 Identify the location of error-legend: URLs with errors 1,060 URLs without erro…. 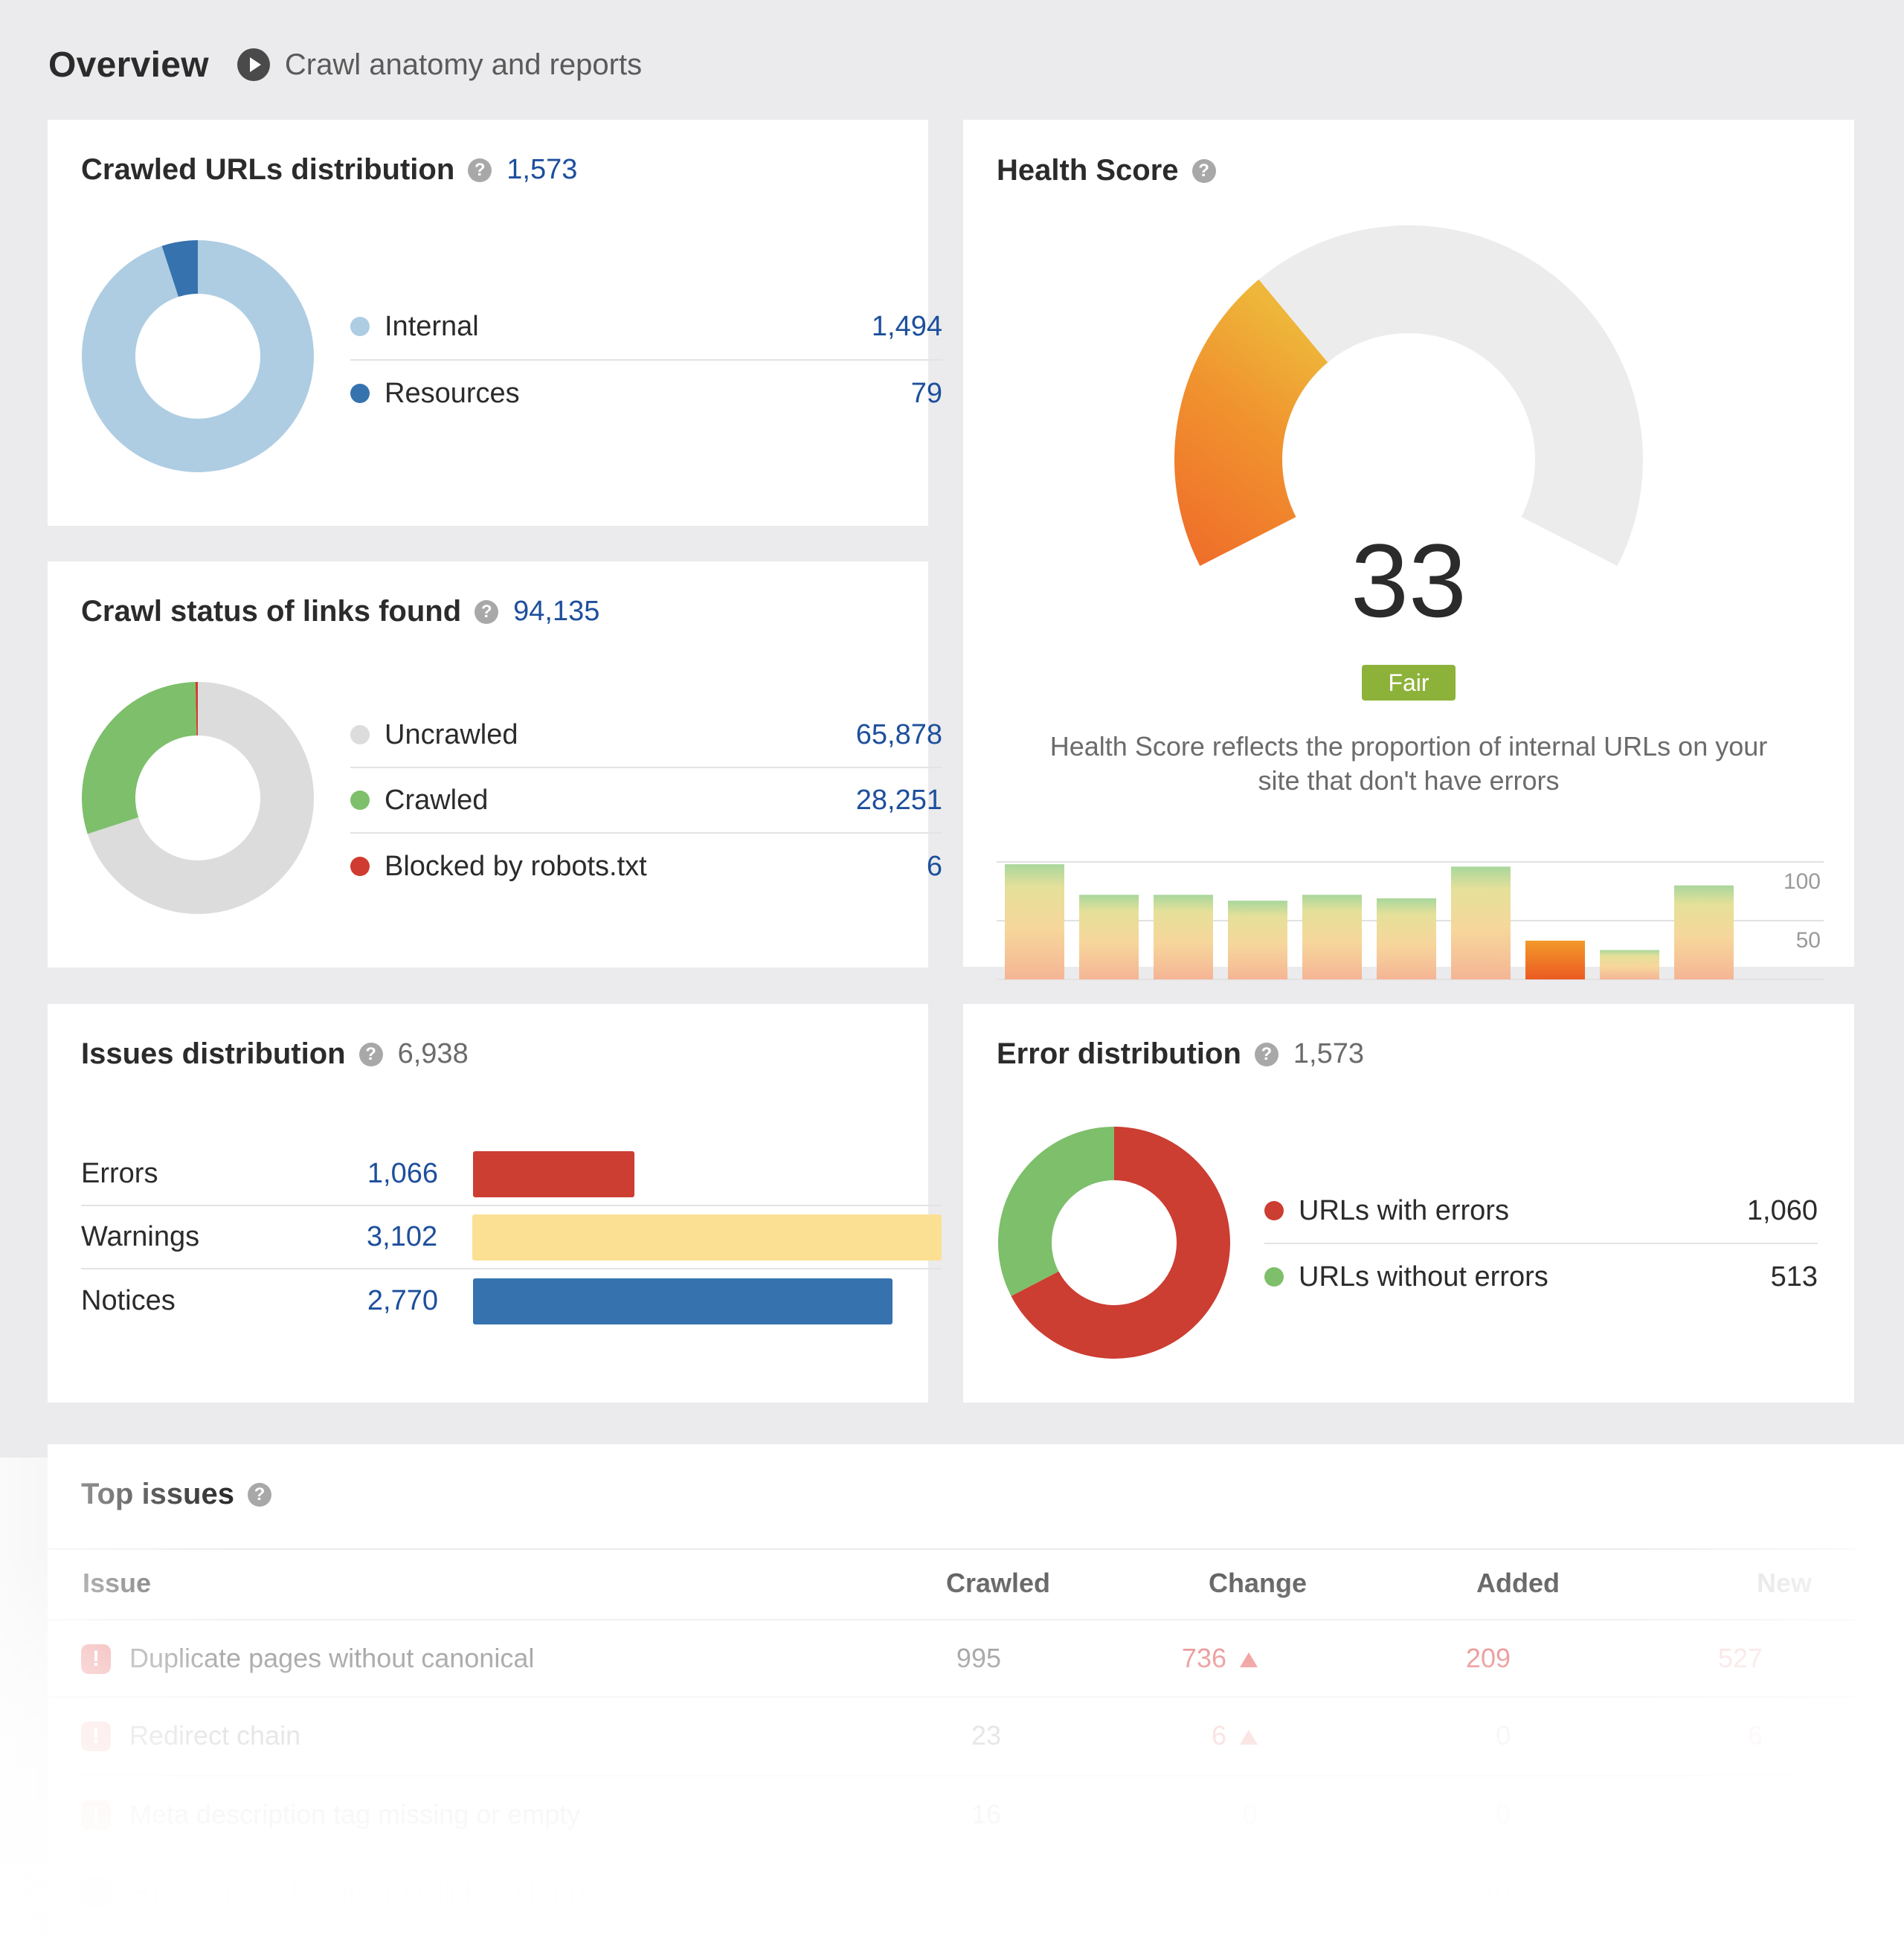
(1541, 1244).